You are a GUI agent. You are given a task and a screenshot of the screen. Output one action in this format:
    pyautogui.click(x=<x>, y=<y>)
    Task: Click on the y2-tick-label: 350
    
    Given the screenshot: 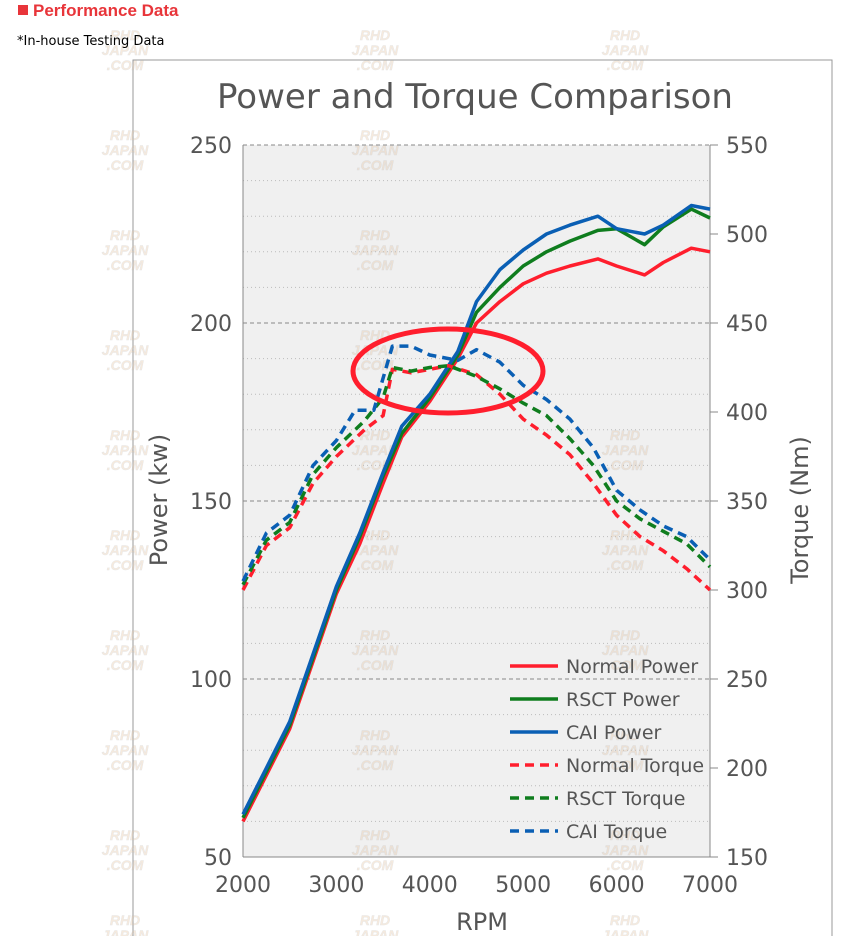 What is the action you would take?
    pyautogui.click(x=747, y=502)
    